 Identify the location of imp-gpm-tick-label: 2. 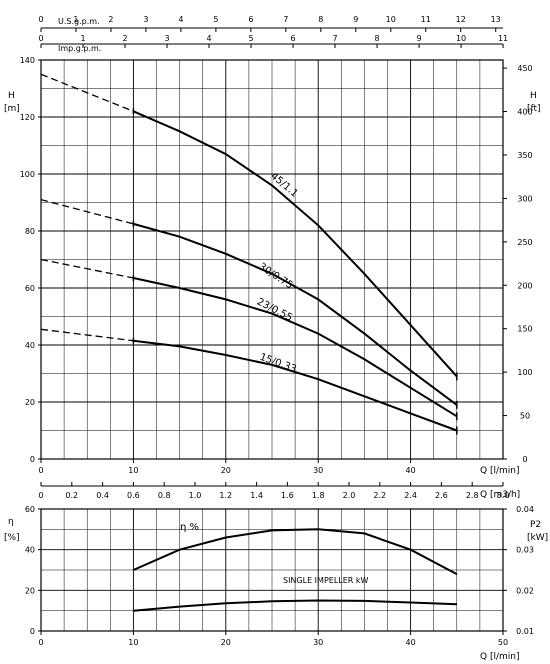
(124, 38).